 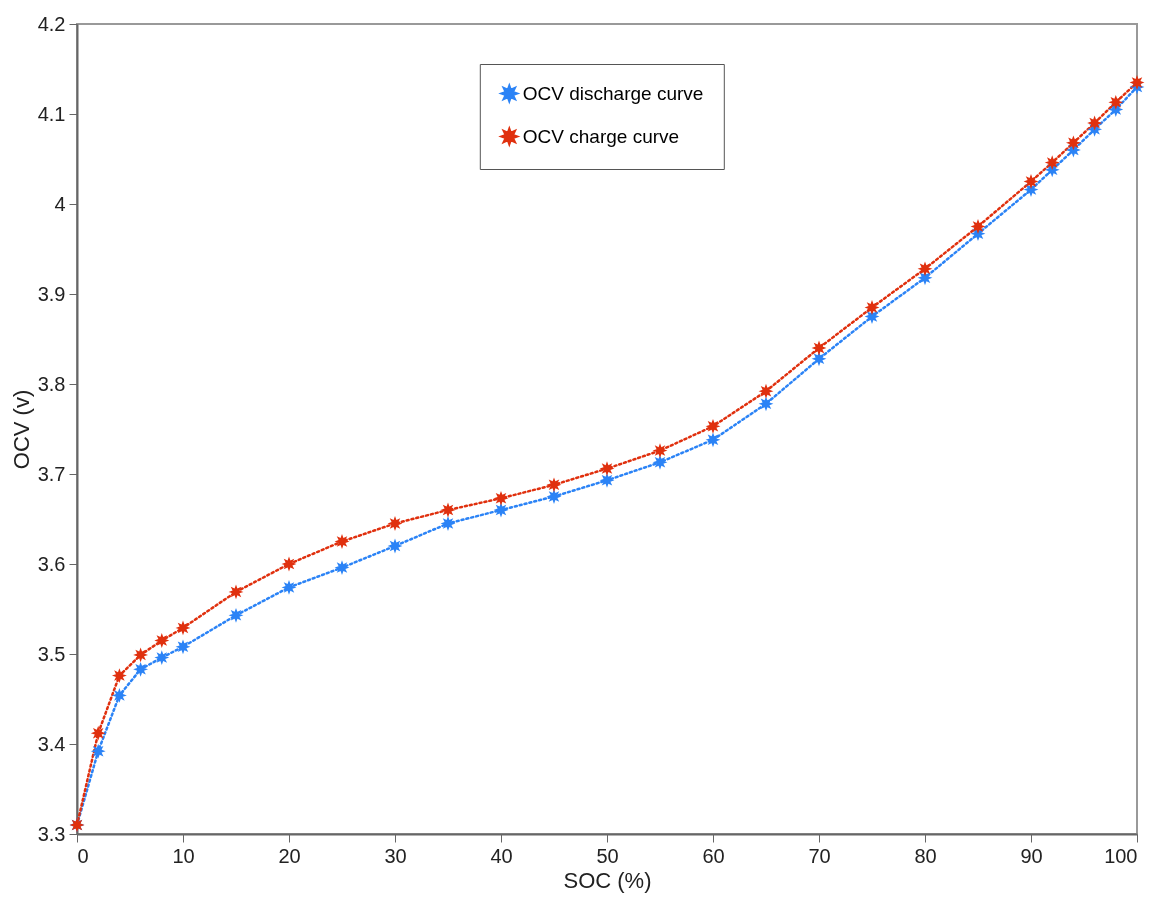 I want to click on legend-label: OCV discharge curve, so click(x=613, y=93).